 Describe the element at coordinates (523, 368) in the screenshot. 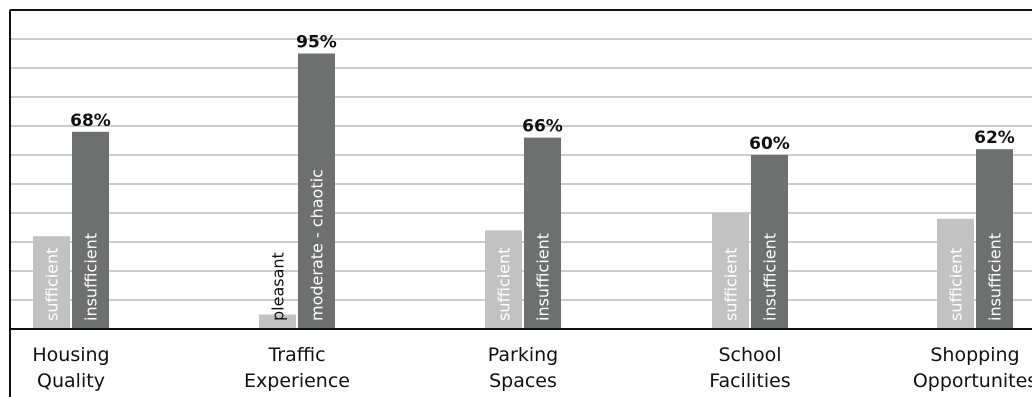

I see `category-label: Parking Spaces` at that location.